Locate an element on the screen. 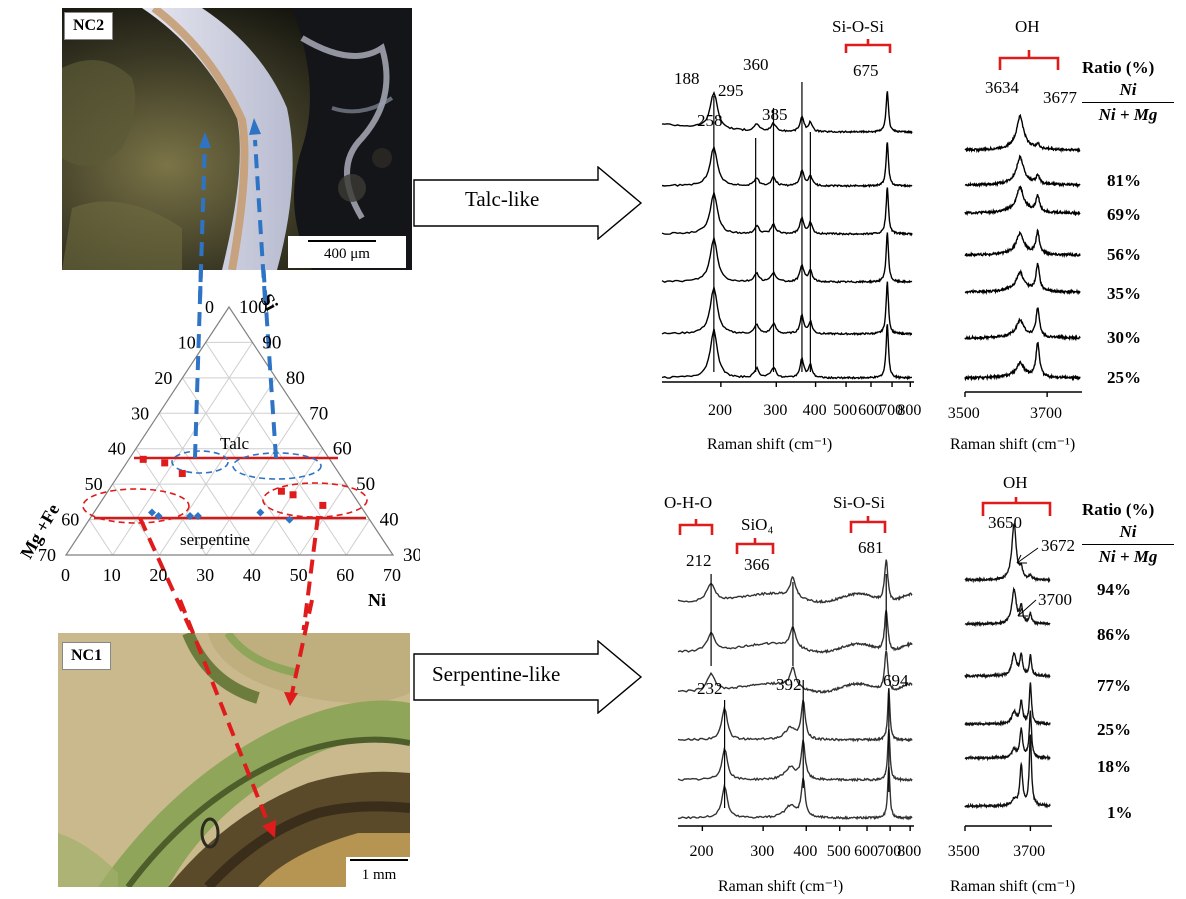 This screenshot has height=899, width=1186. xaxis-title-serp-low: Raman shift (cm⁻¹) is located at coordinates (781, 886).